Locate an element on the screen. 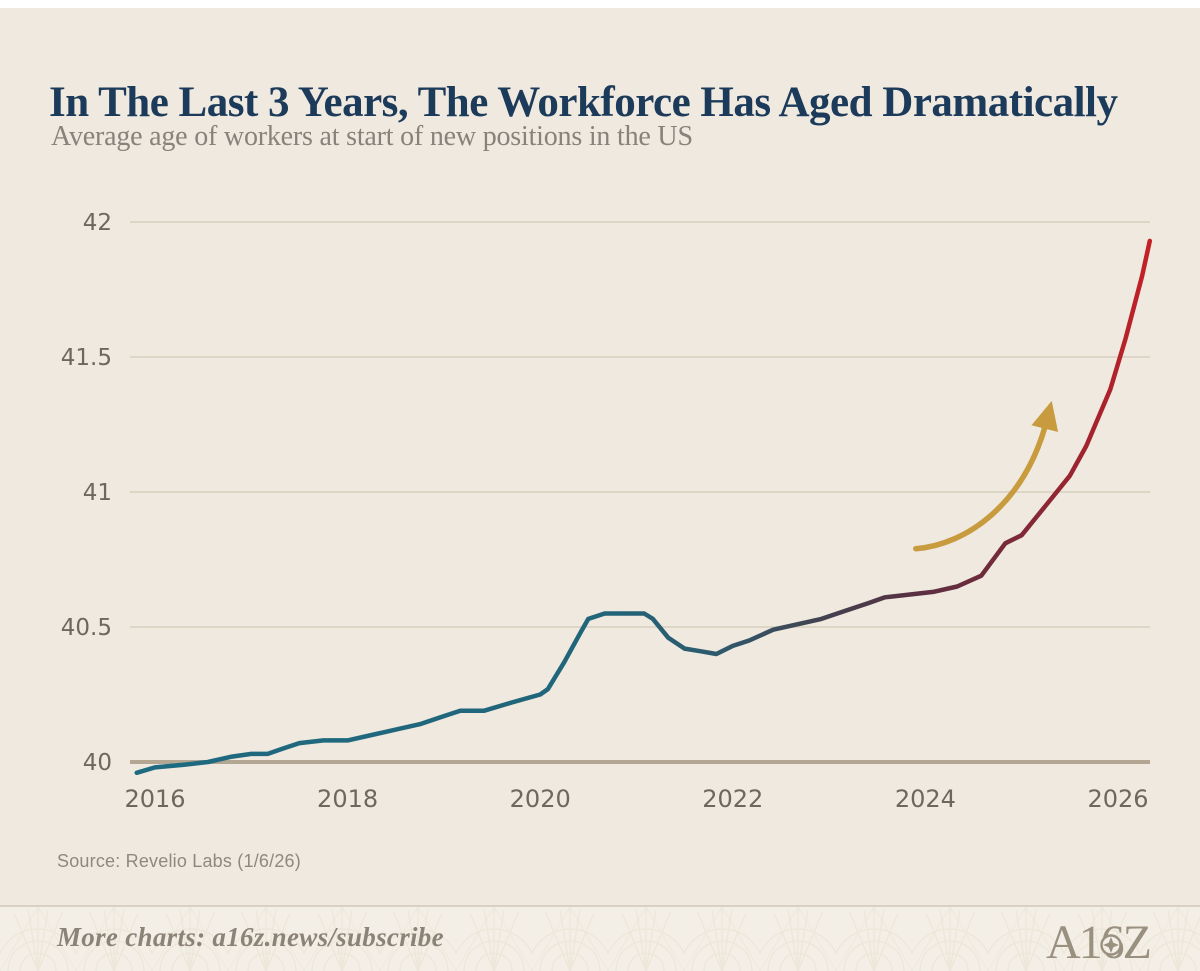 This screenshot has width=1200, height=971. y-tick-label: 42 is located at coordinates (97, 223).